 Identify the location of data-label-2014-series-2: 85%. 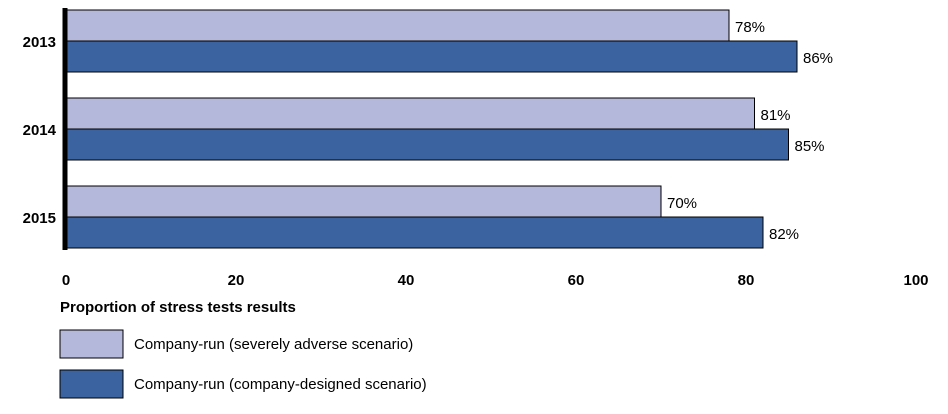
(810, 146).